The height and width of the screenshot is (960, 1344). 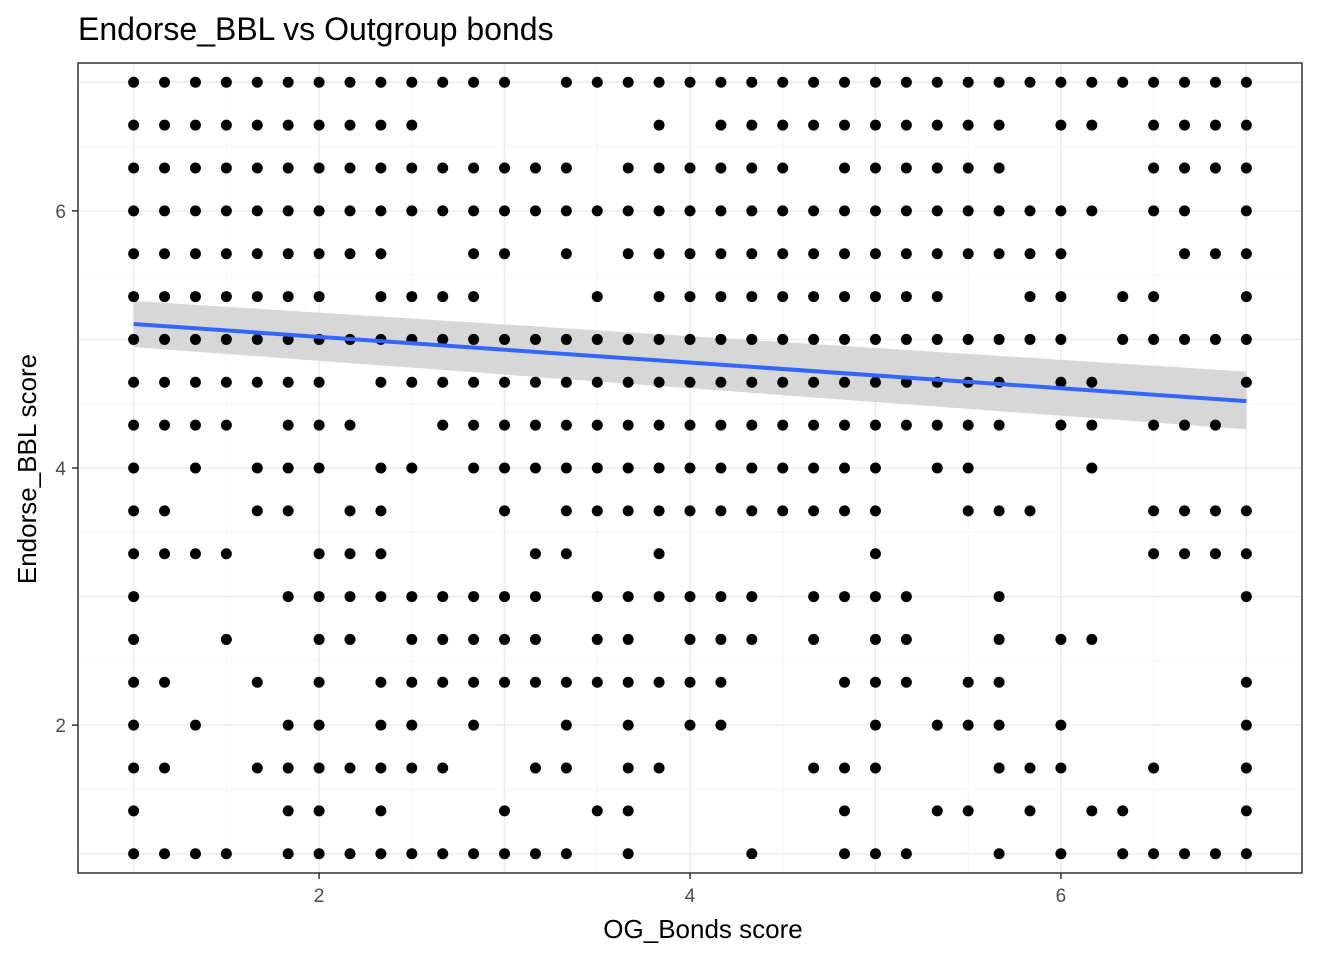 I want to click on fit-line-group, so click(x=690, y=363).